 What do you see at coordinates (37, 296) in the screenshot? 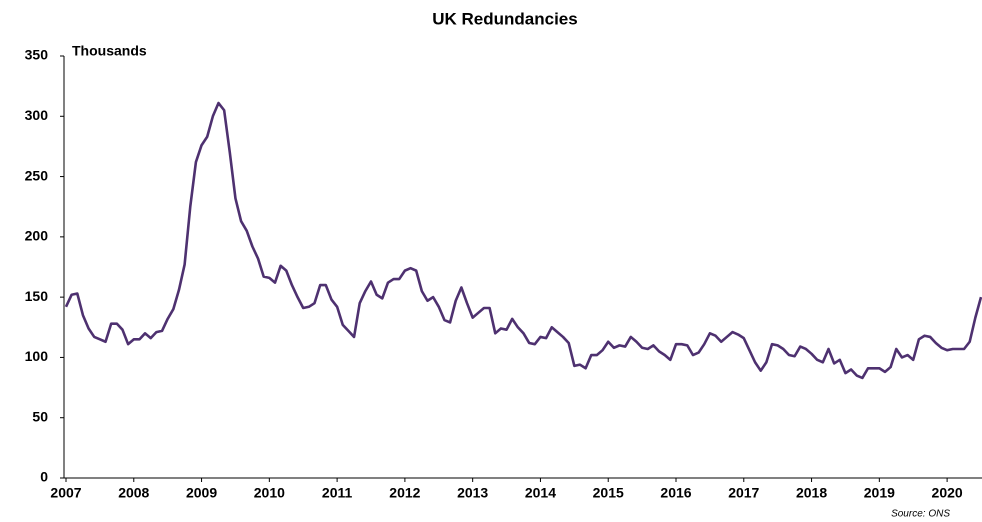
I see `y-tick-label: 150` at bounding box center [37, 296].